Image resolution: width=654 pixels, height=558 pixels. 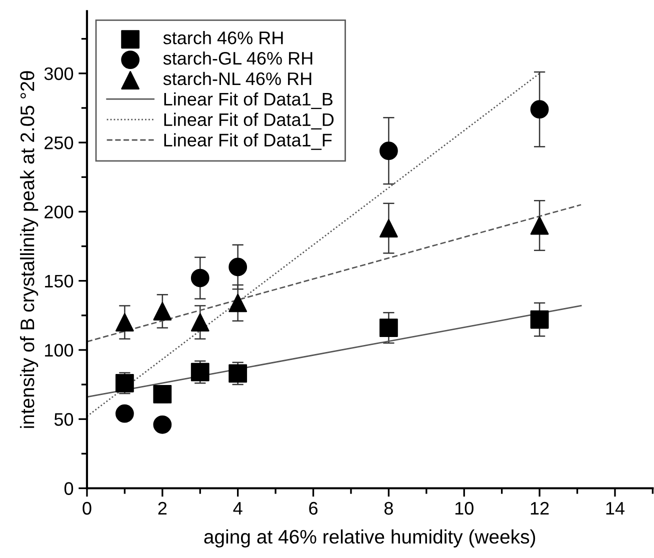 I want to click on legend-label: Linear Fit of Data1_F, so click(x=248, y=141).